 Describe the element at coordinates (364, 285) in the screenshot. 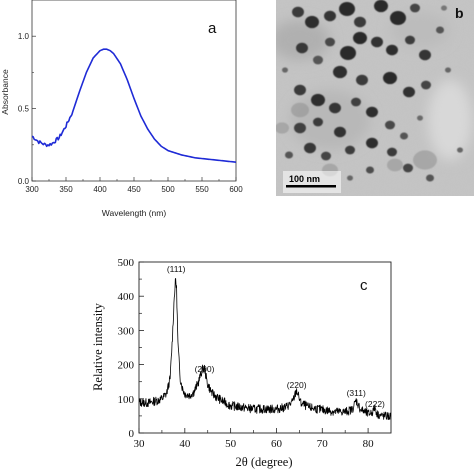

I see `panel-c-letter: c` at that location.